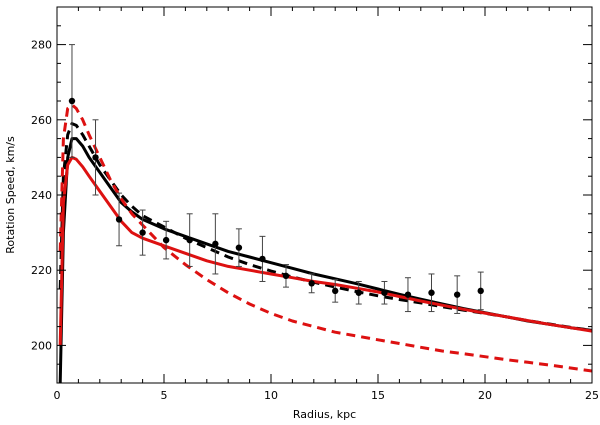 The image size is (600, 425). Describe the element at coordinates (271, 395) in the screenshot. I see `x-tick-label: 10` at that location.